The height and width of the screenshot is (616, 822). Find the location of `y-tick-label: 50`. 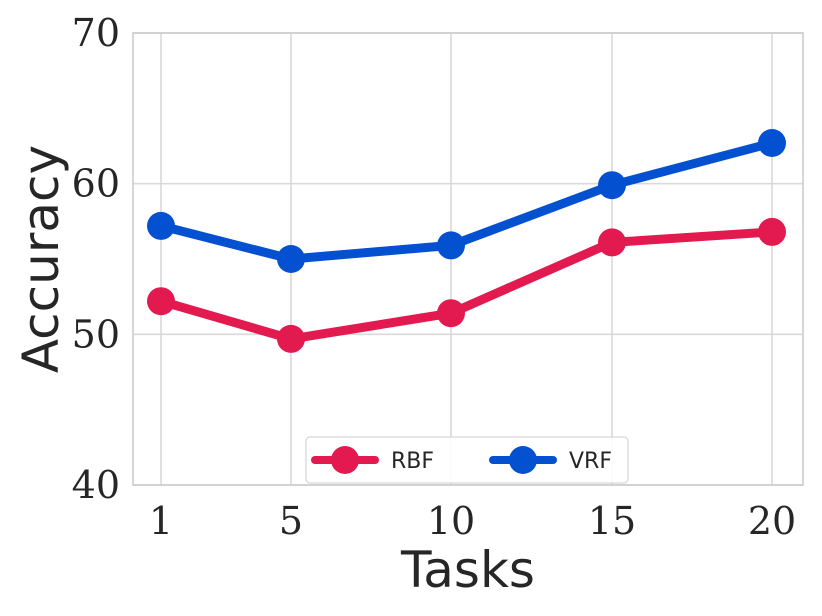

y-tick-label: 50 is located at coordinates (96, 334).